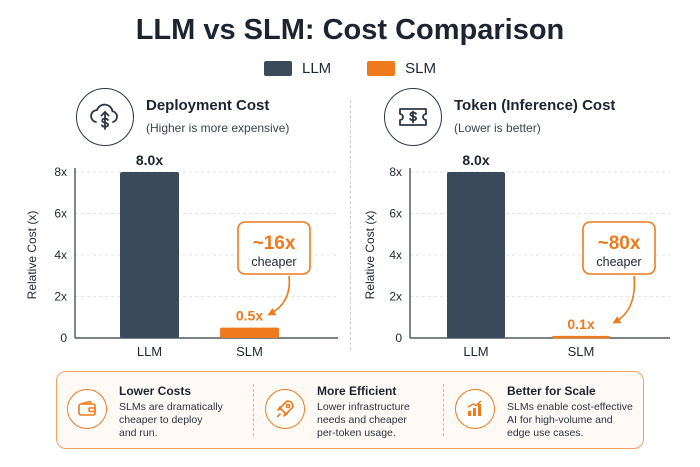 Image resolution: width=700 pixels, height=467 pixels. Describe the element at coordinates (155, 391) in the screenshot. I see `benefit-title: Lower Costs` at that location.